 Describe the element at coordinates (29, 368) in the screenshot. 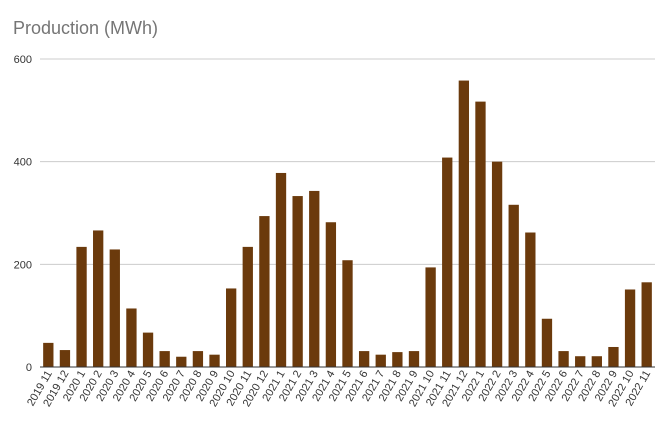

I see `y-tick-label: 0` at that location.